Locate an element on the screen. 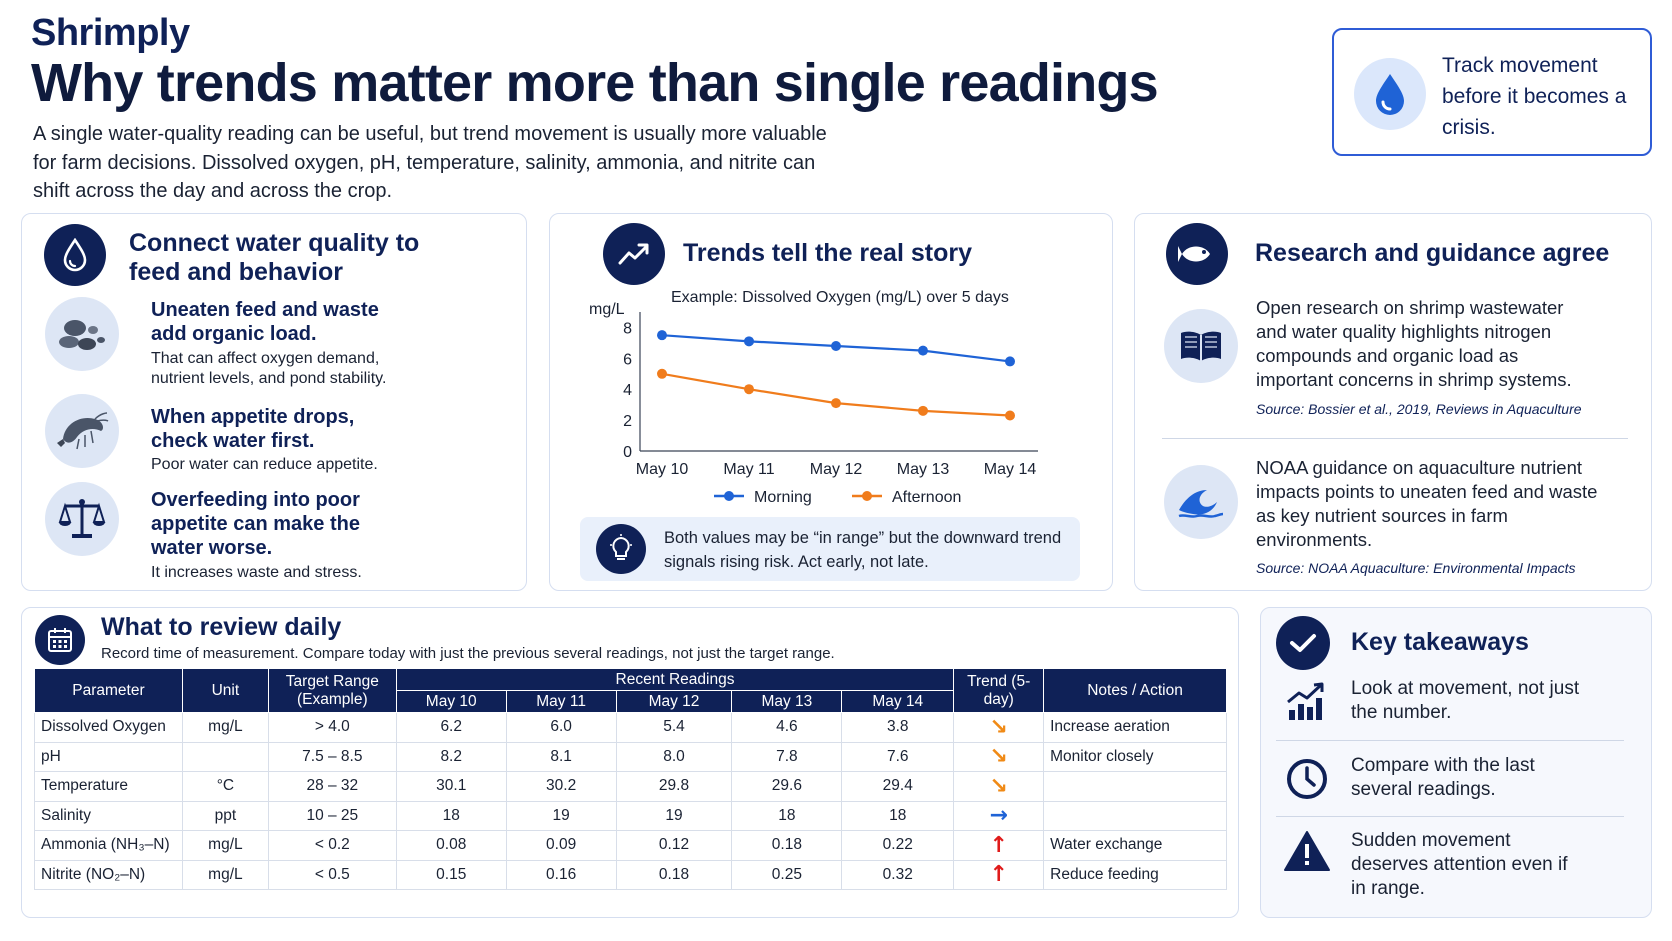 This screenshot has height=941, width=1672. trend-cell: → is located at coordinates (999, 815).